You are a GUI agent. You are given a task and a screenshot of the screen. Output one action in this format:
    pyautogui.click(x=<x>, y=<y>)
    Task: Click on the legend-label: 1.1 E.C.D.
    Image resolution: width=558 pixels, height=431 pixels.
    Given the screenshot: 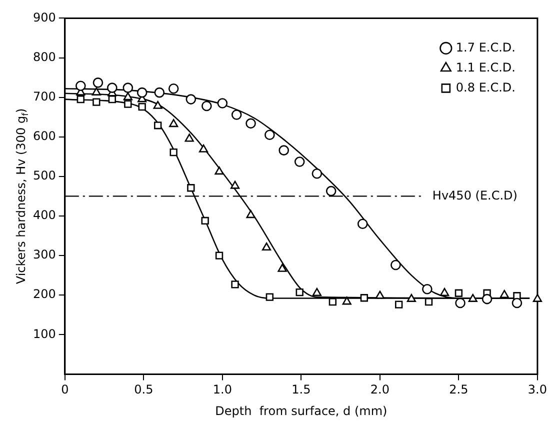 What is the action you would take?
    pyautogui.click(x=486, y=67)
    